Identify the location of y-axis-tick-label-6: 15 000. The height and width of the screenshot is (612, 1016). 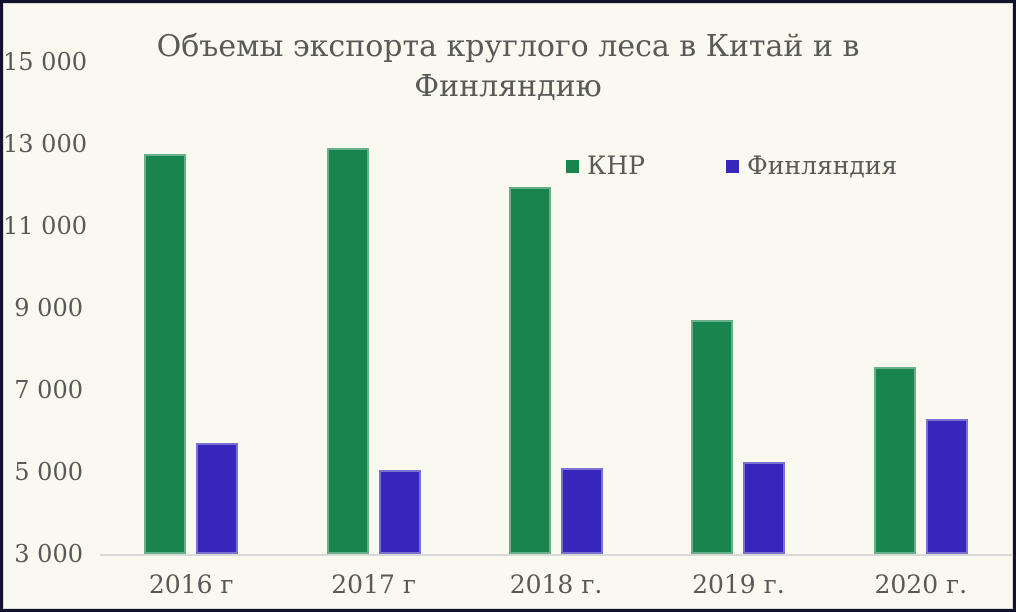
(45, 62).